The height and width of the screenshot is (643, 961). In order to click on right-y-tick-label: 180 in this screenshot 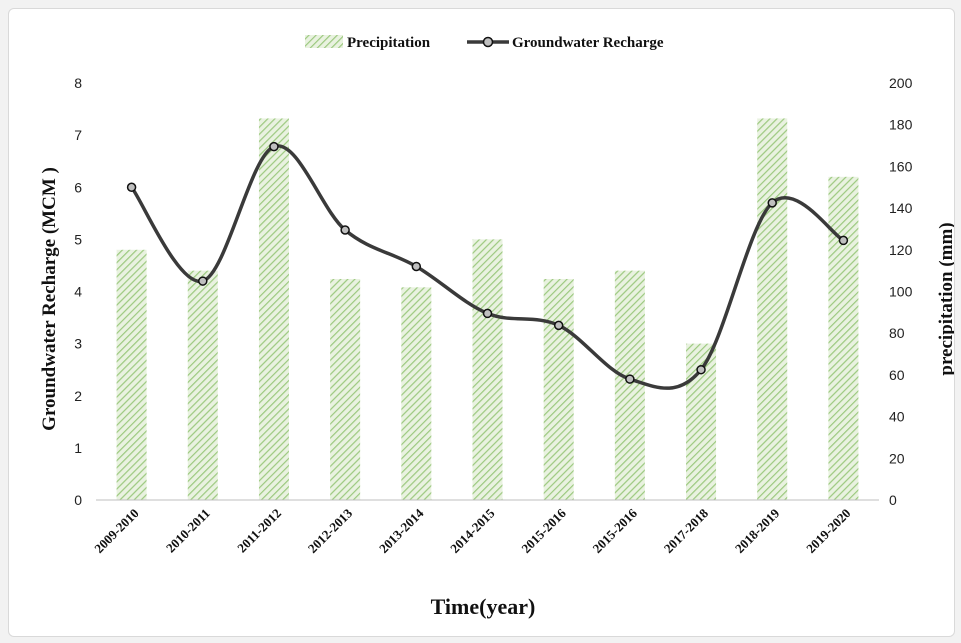, I will do `click(901, 125)`.